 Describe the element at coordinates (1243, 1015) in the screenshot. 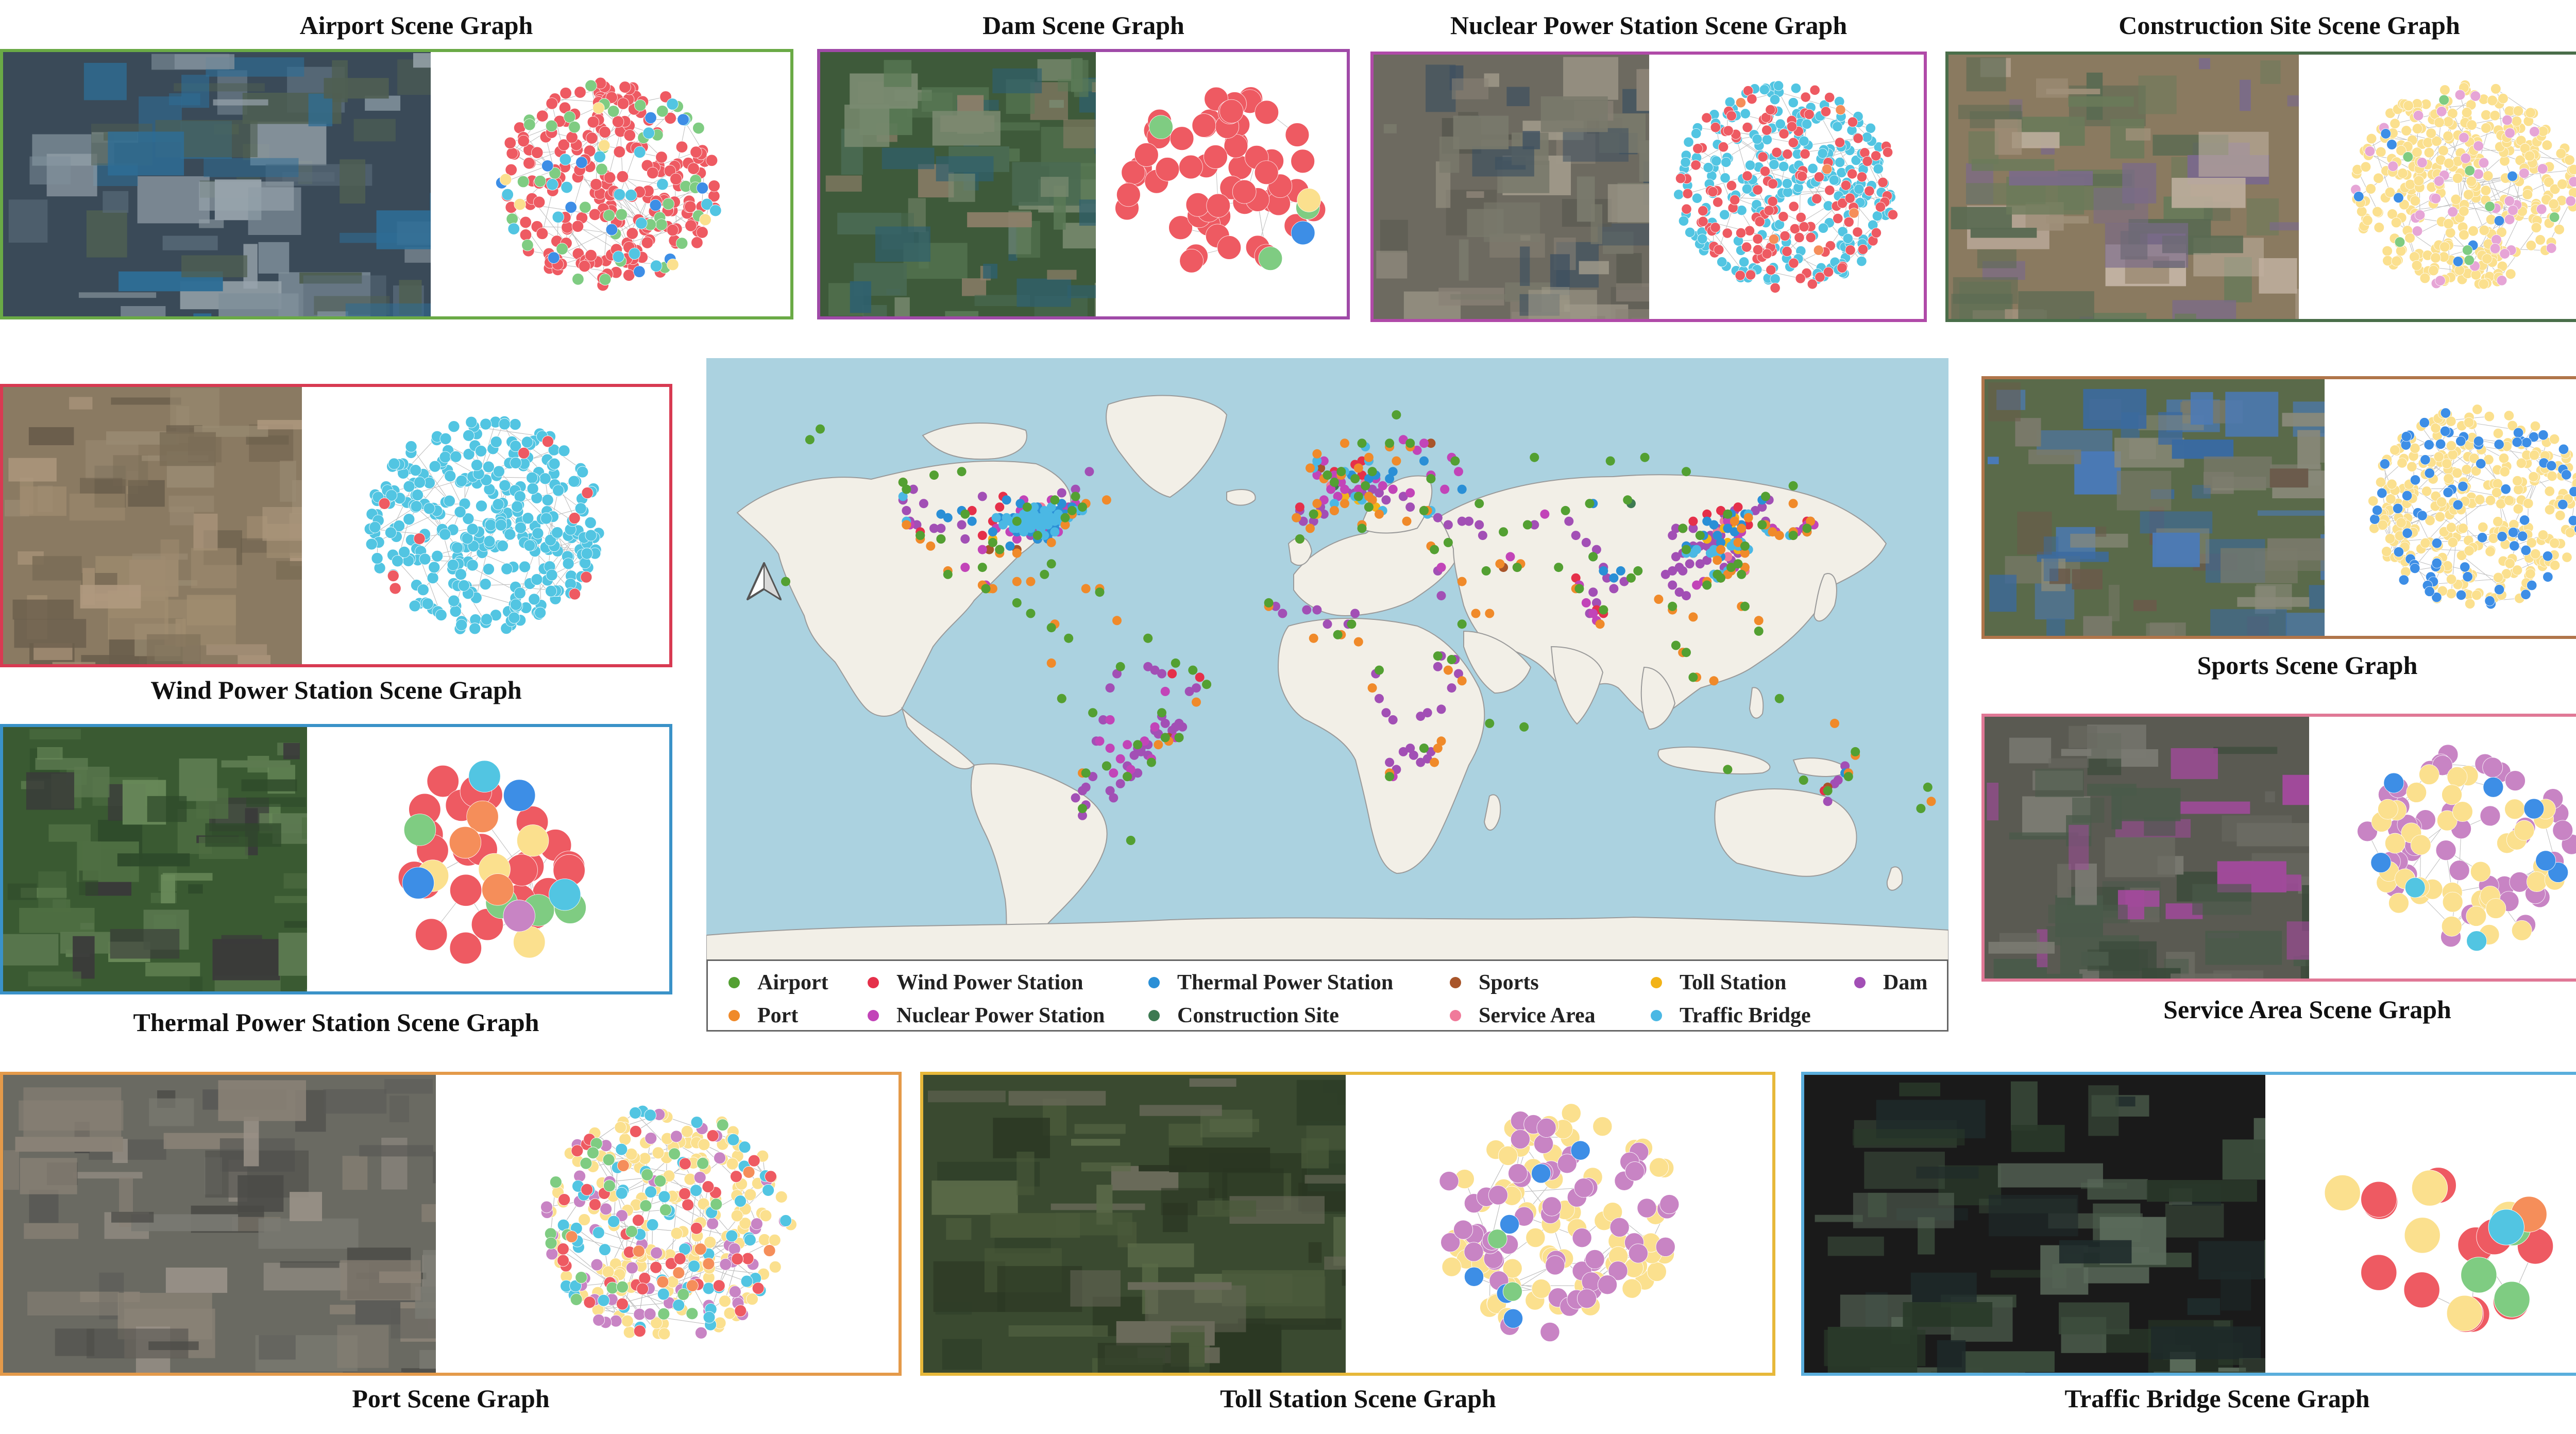

I see `legend-item-construction: Construction Site` at that location.